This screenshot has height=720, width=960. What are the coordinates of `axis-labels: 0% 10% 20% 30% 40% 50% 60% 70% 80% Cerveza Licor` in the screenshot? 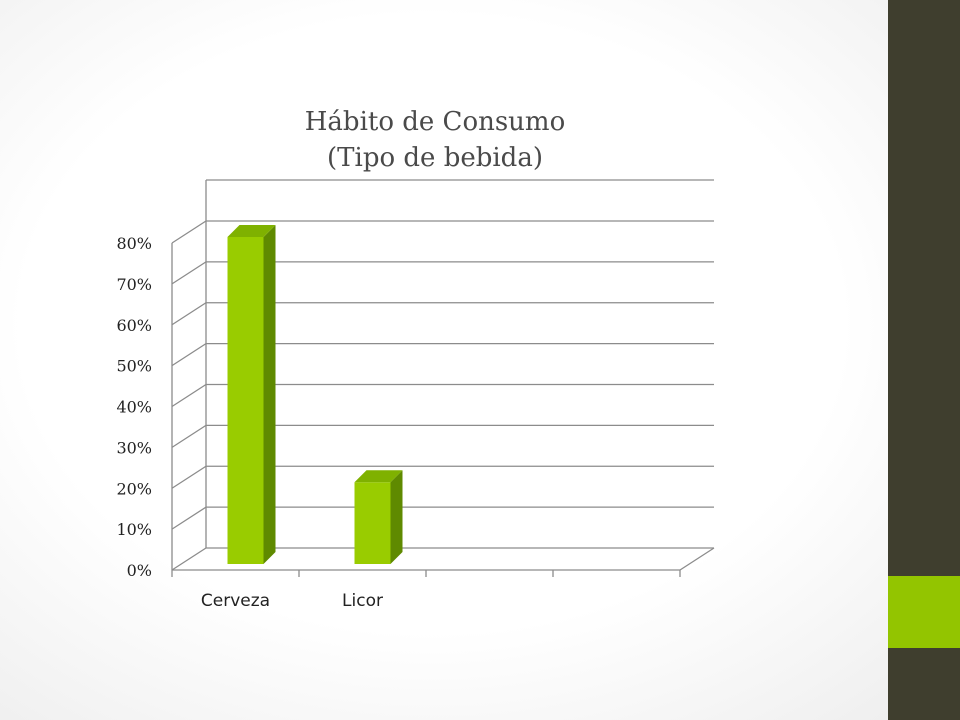 It's located at (249, 422).